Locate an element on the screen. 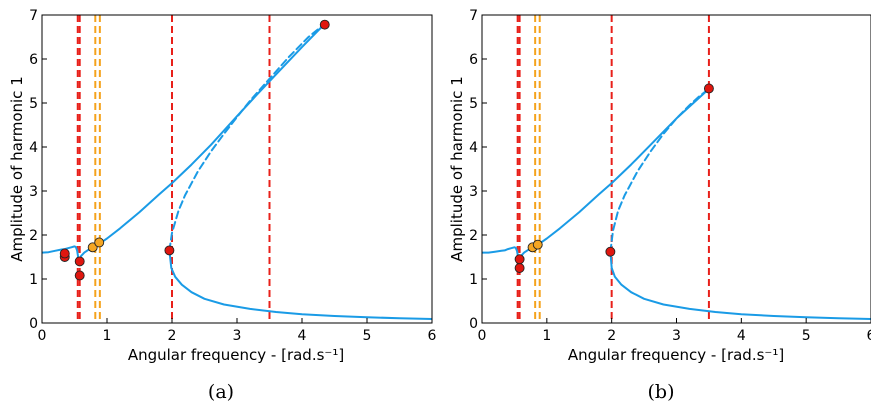 The width and height of the screenshot is (871, 404). caption-b: (b) is located at coordinates (661, 392).